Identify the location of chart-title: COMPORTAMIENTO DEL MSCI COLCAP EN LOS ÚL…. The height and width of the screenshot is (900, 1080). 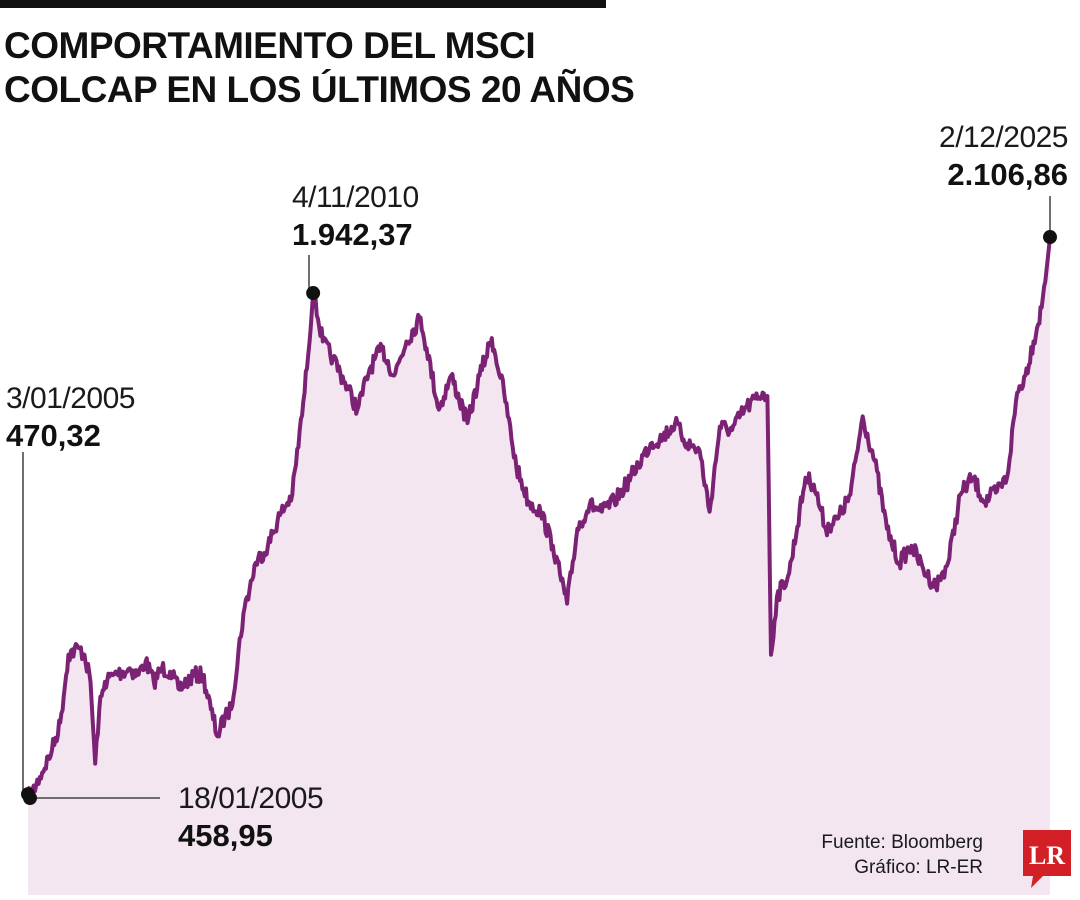
(319, 67).